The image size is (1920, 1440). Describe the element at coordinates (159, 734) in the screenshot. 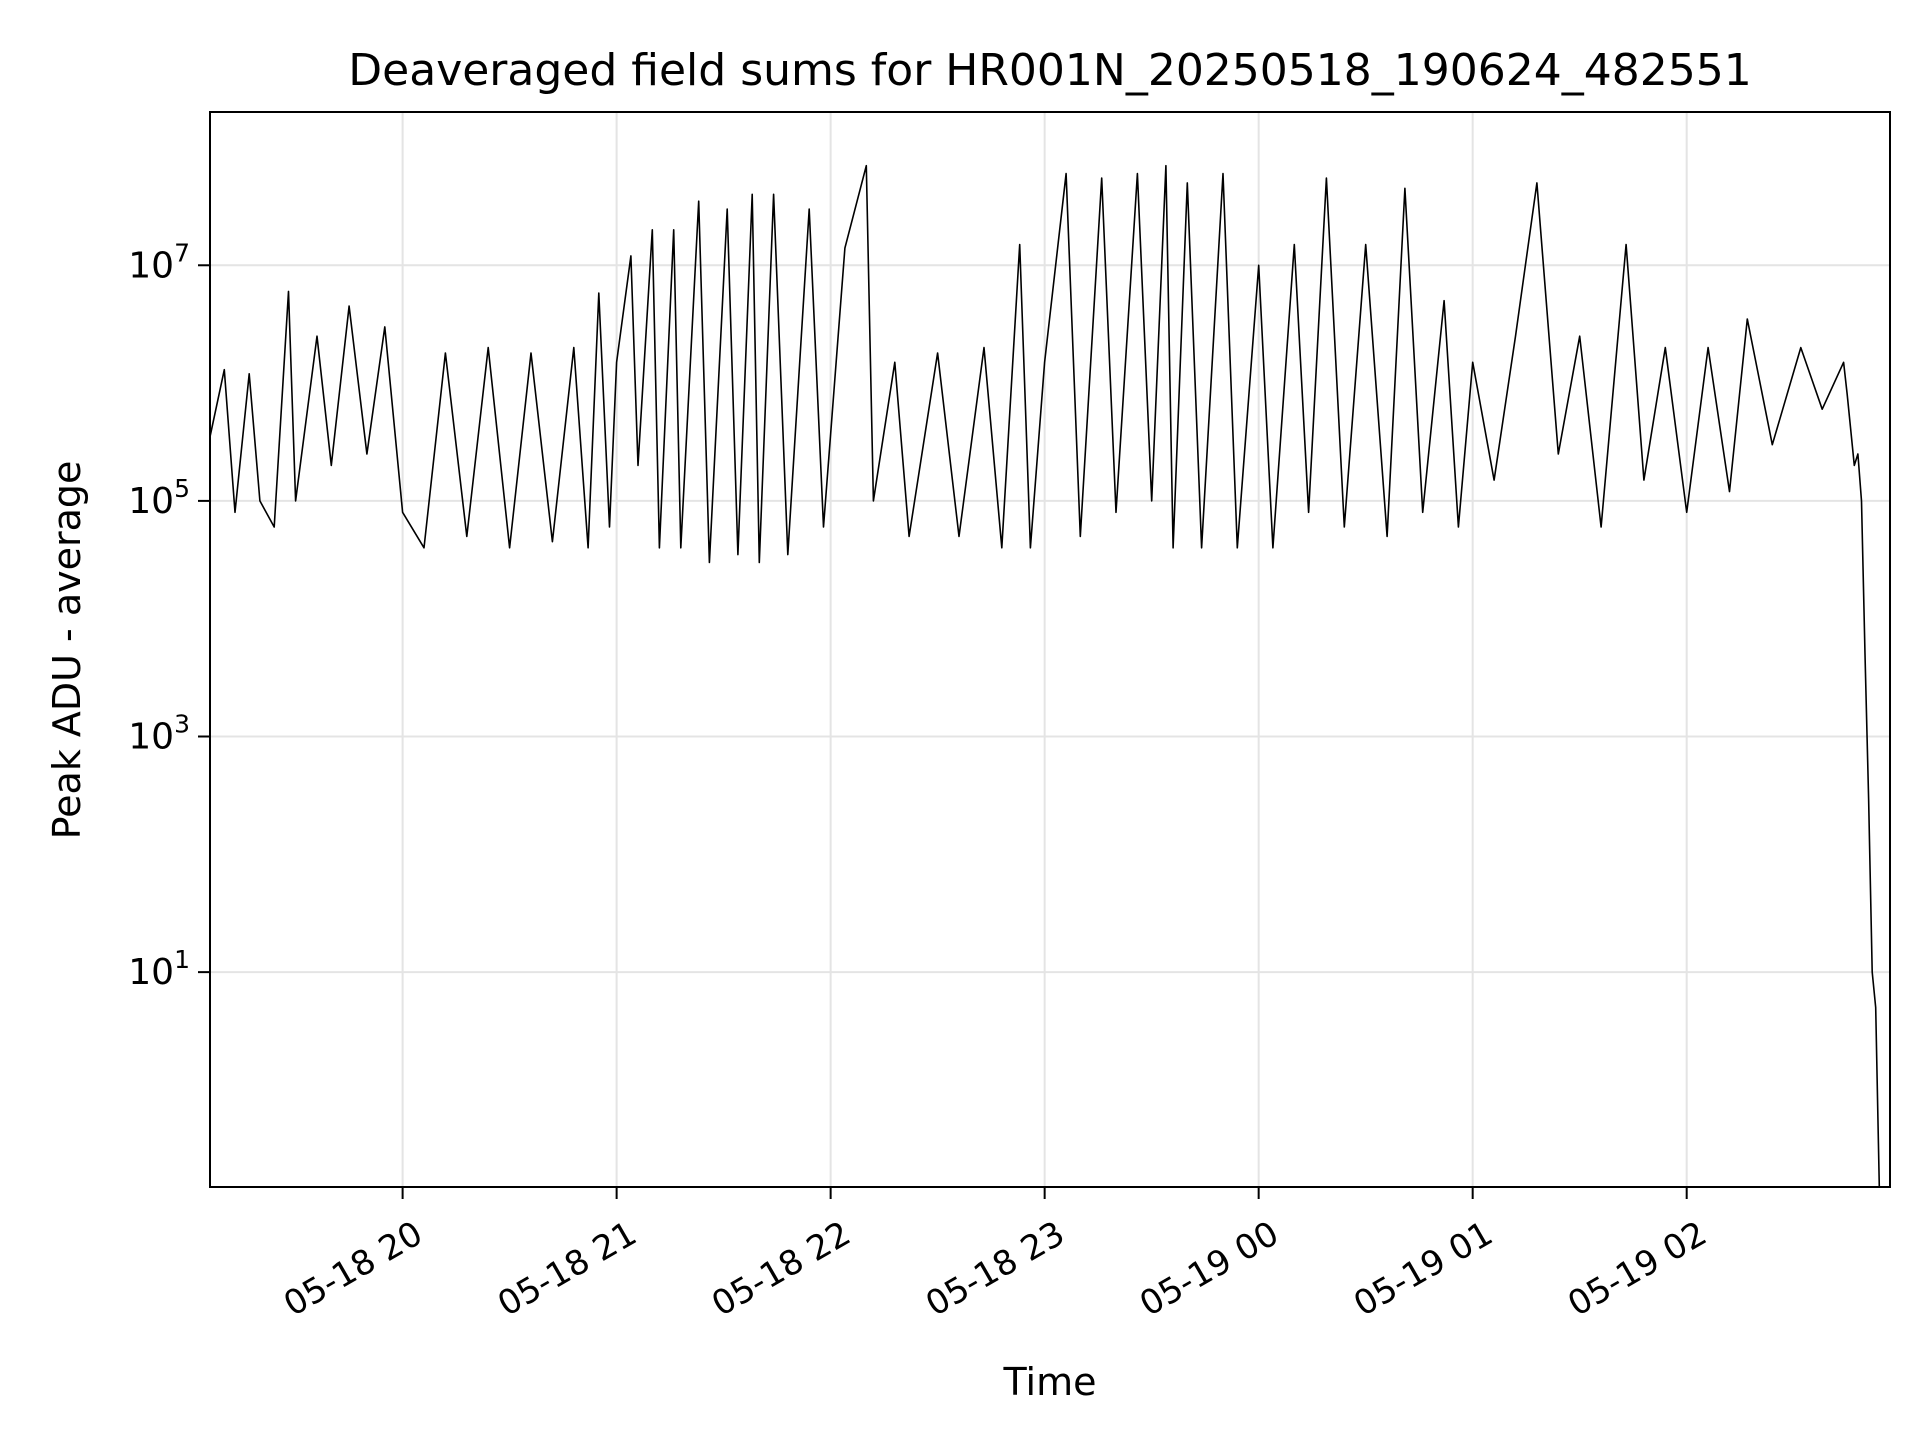

I see `y-tick-label: 10³` at that location.